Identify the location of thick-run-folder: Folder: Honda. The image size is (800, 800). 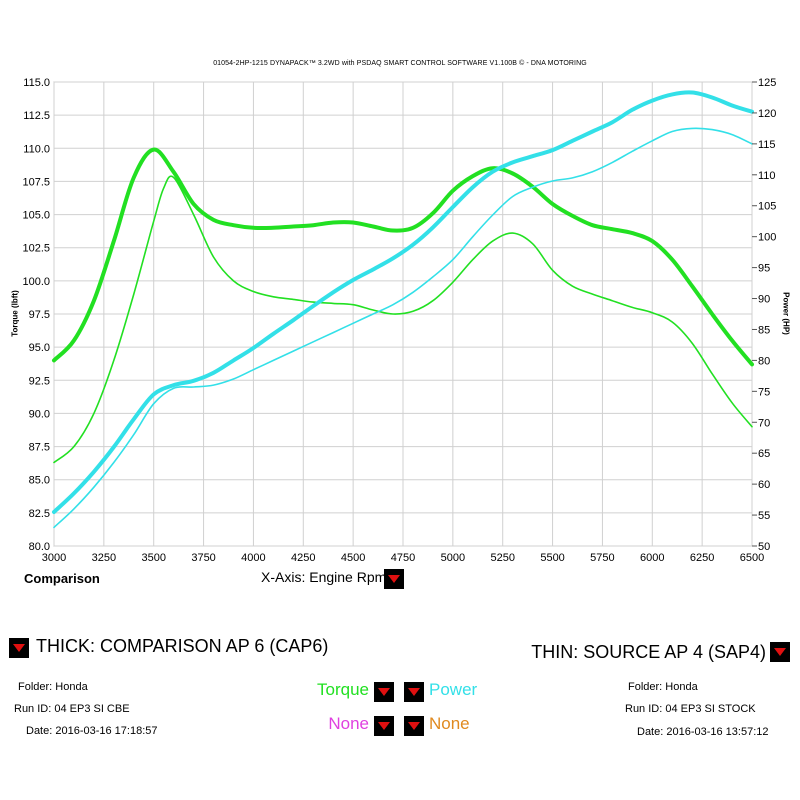
(53, 687).